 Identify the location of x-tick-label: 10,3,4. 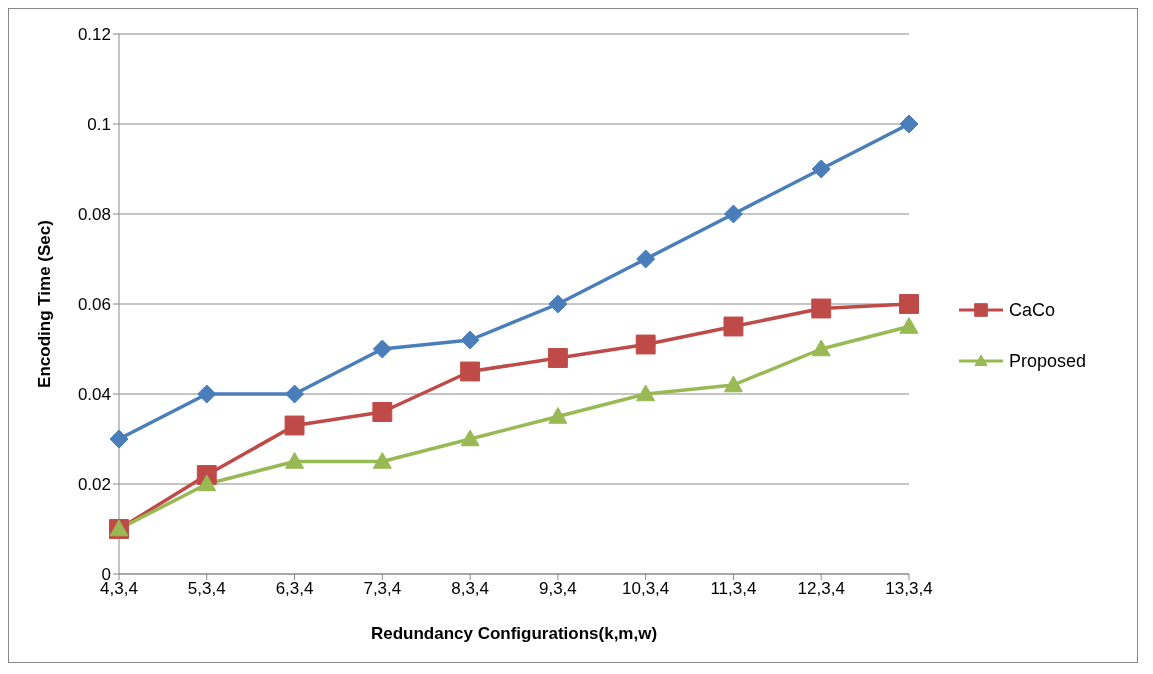
(646, 589).